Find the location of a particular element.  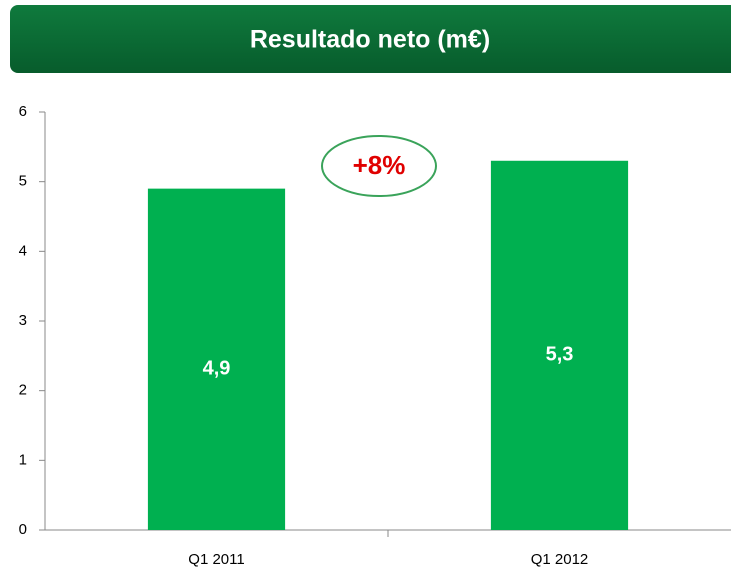

y-tick-label: 4 is located at coordinates (23, 250).